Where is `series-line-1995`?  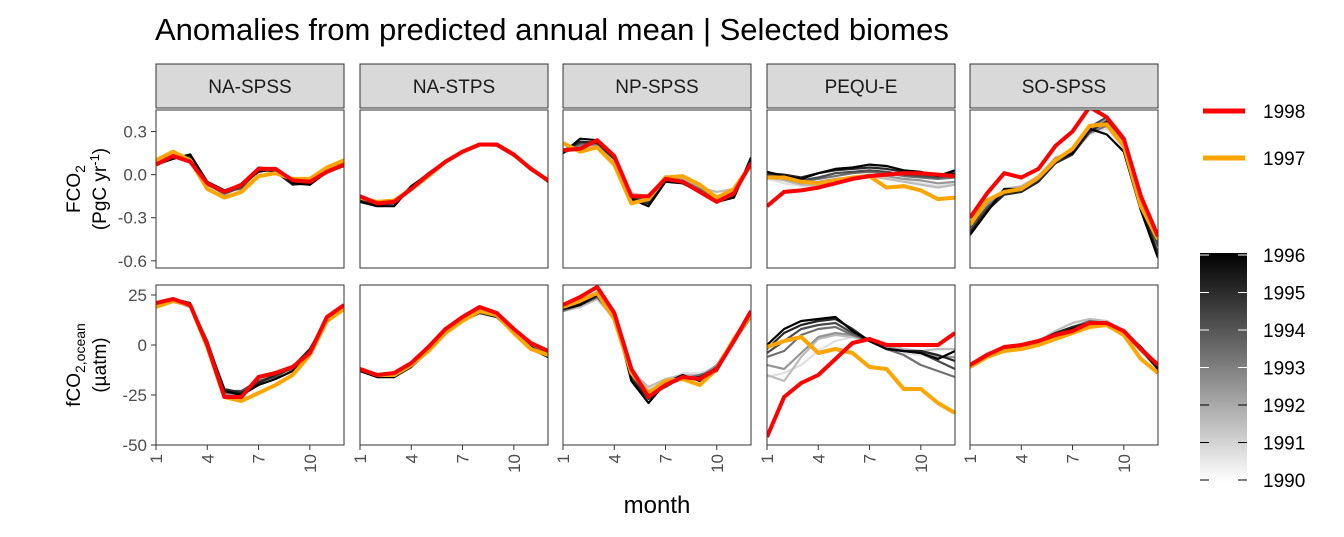 series-line-1995 is located at coordinates (454, 174).